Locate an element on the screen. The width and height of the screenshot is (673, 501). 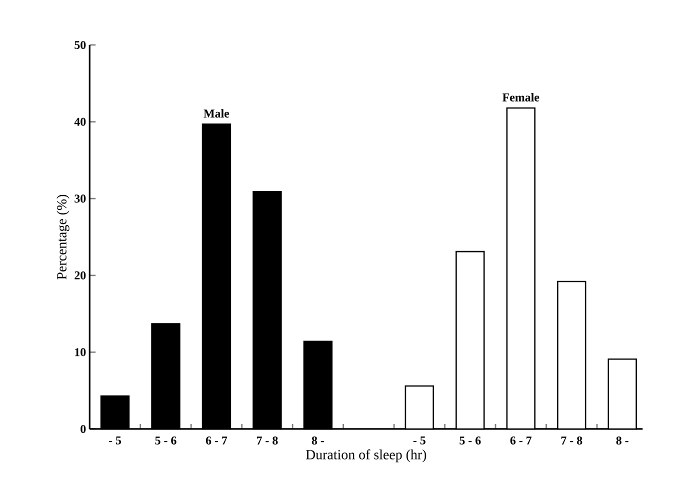
y-axis-title: Percentage (%) is located at coordinates (63, 237).